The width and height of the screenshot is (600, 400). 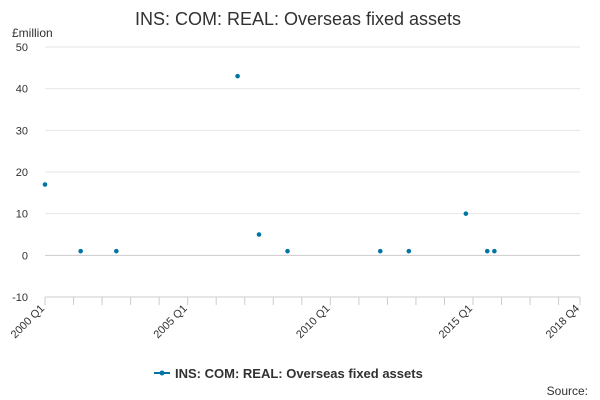 I want to click on y-tick-label: 50, so click(x=22, y=48).